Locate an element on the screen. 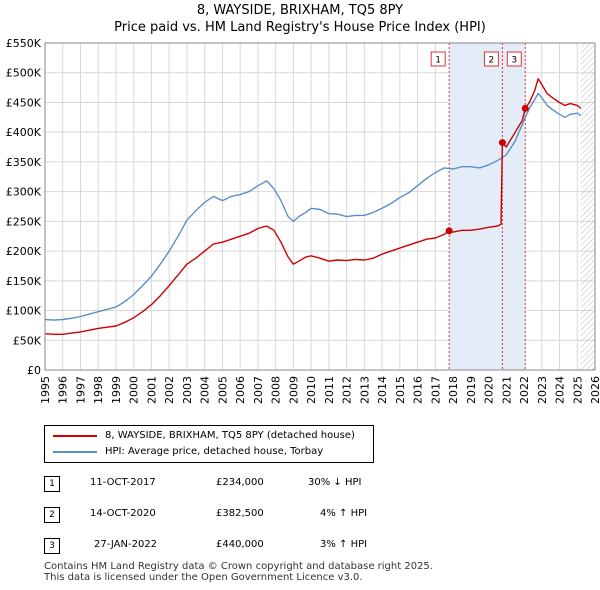 This screenshot has height=590, width=600. x-tick-label: 2026 is located at coordinates (594, 390).